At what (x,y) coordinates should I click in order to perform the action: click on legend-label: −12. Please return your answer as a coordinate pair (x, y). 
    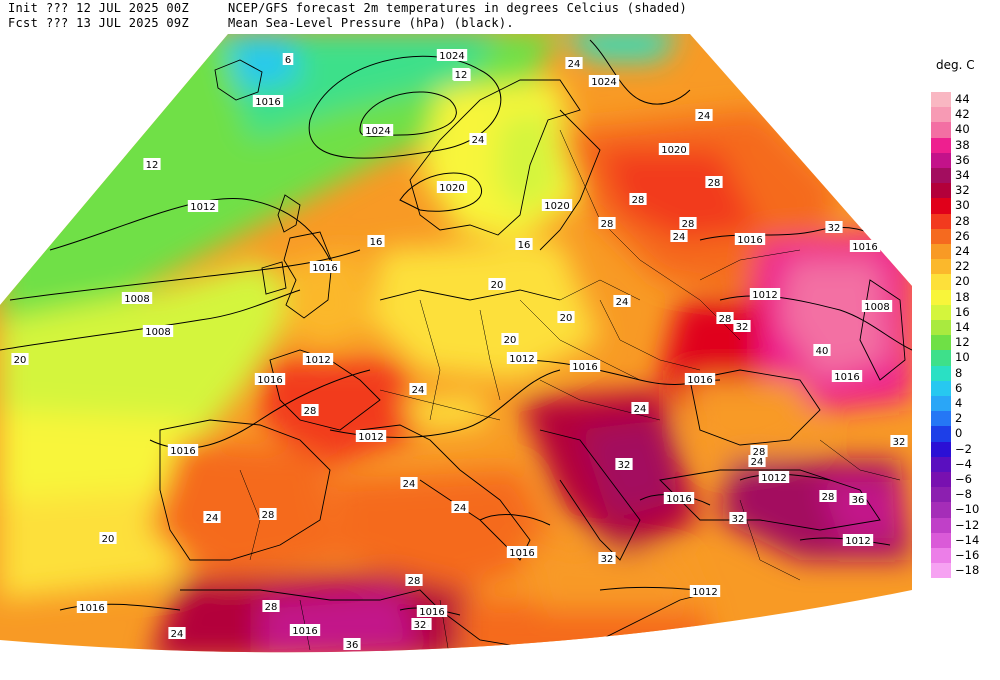
    Looking at the image, I should click on (967, 524).